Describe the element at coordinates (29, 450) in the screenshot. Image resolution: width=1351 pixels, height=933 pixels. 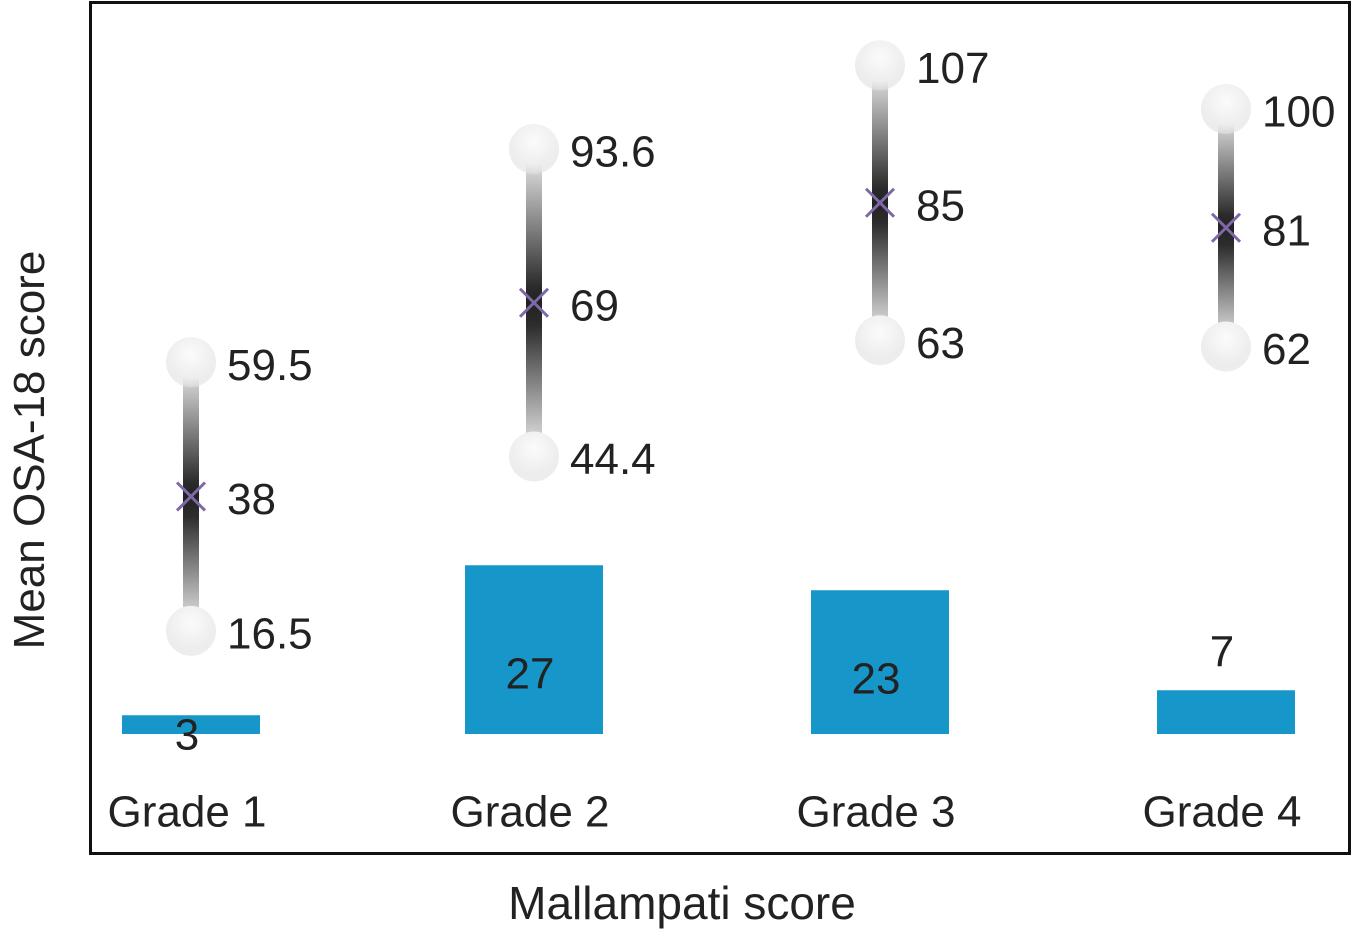
I see `y-axis-label: Mean OSA-18 score` at that location.